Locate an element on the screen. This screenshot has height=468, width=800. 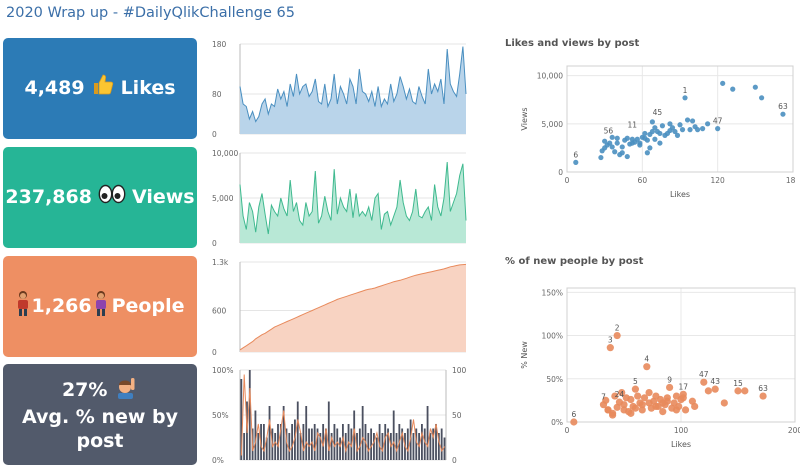
point-label: 24 is located at coordinates (620, 394).